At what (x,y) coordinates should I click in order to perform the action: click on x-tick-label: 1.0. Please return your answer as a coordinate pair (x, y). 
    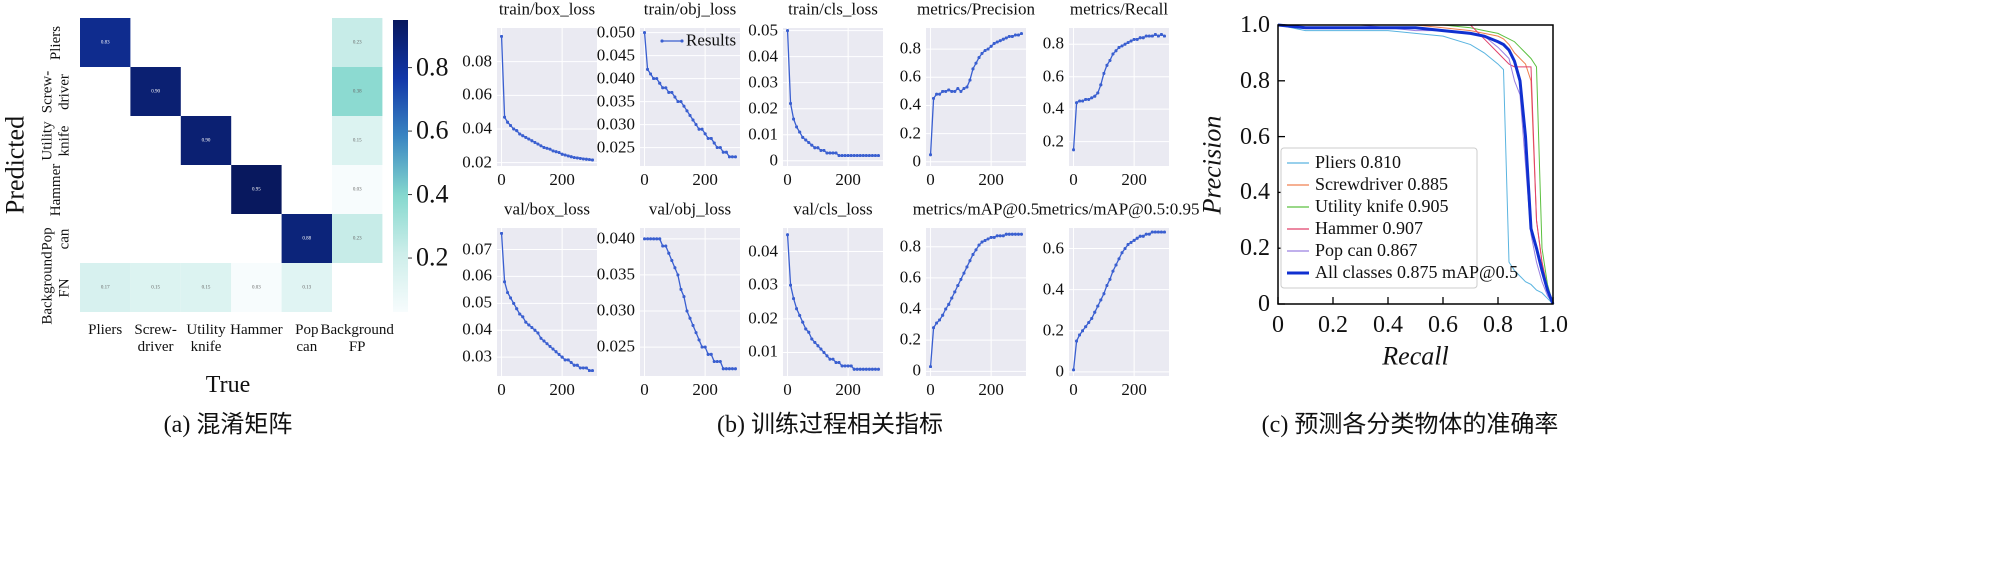
    Looking at the image, I should click on (1553, 325).